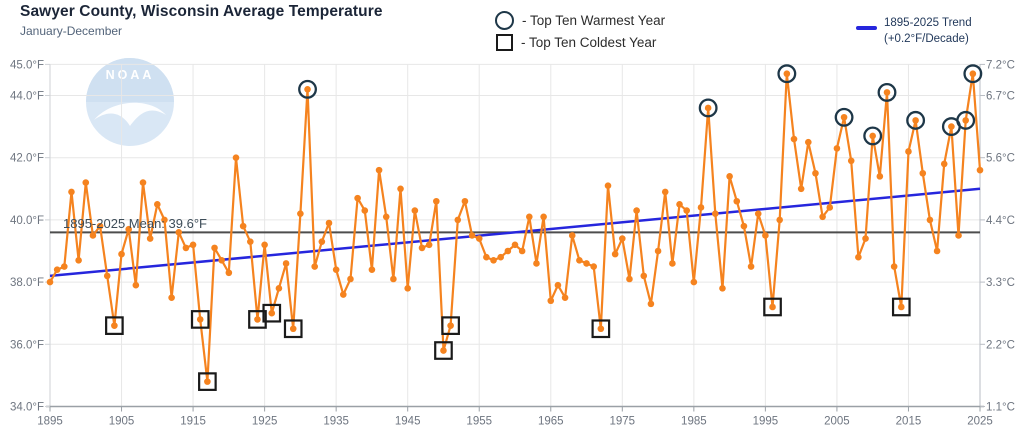 The width and height of the screenshot is (1024, 432). Describe the element at coordinates (114, 325) in the screenshot. I see `data-point-1904` at that location.